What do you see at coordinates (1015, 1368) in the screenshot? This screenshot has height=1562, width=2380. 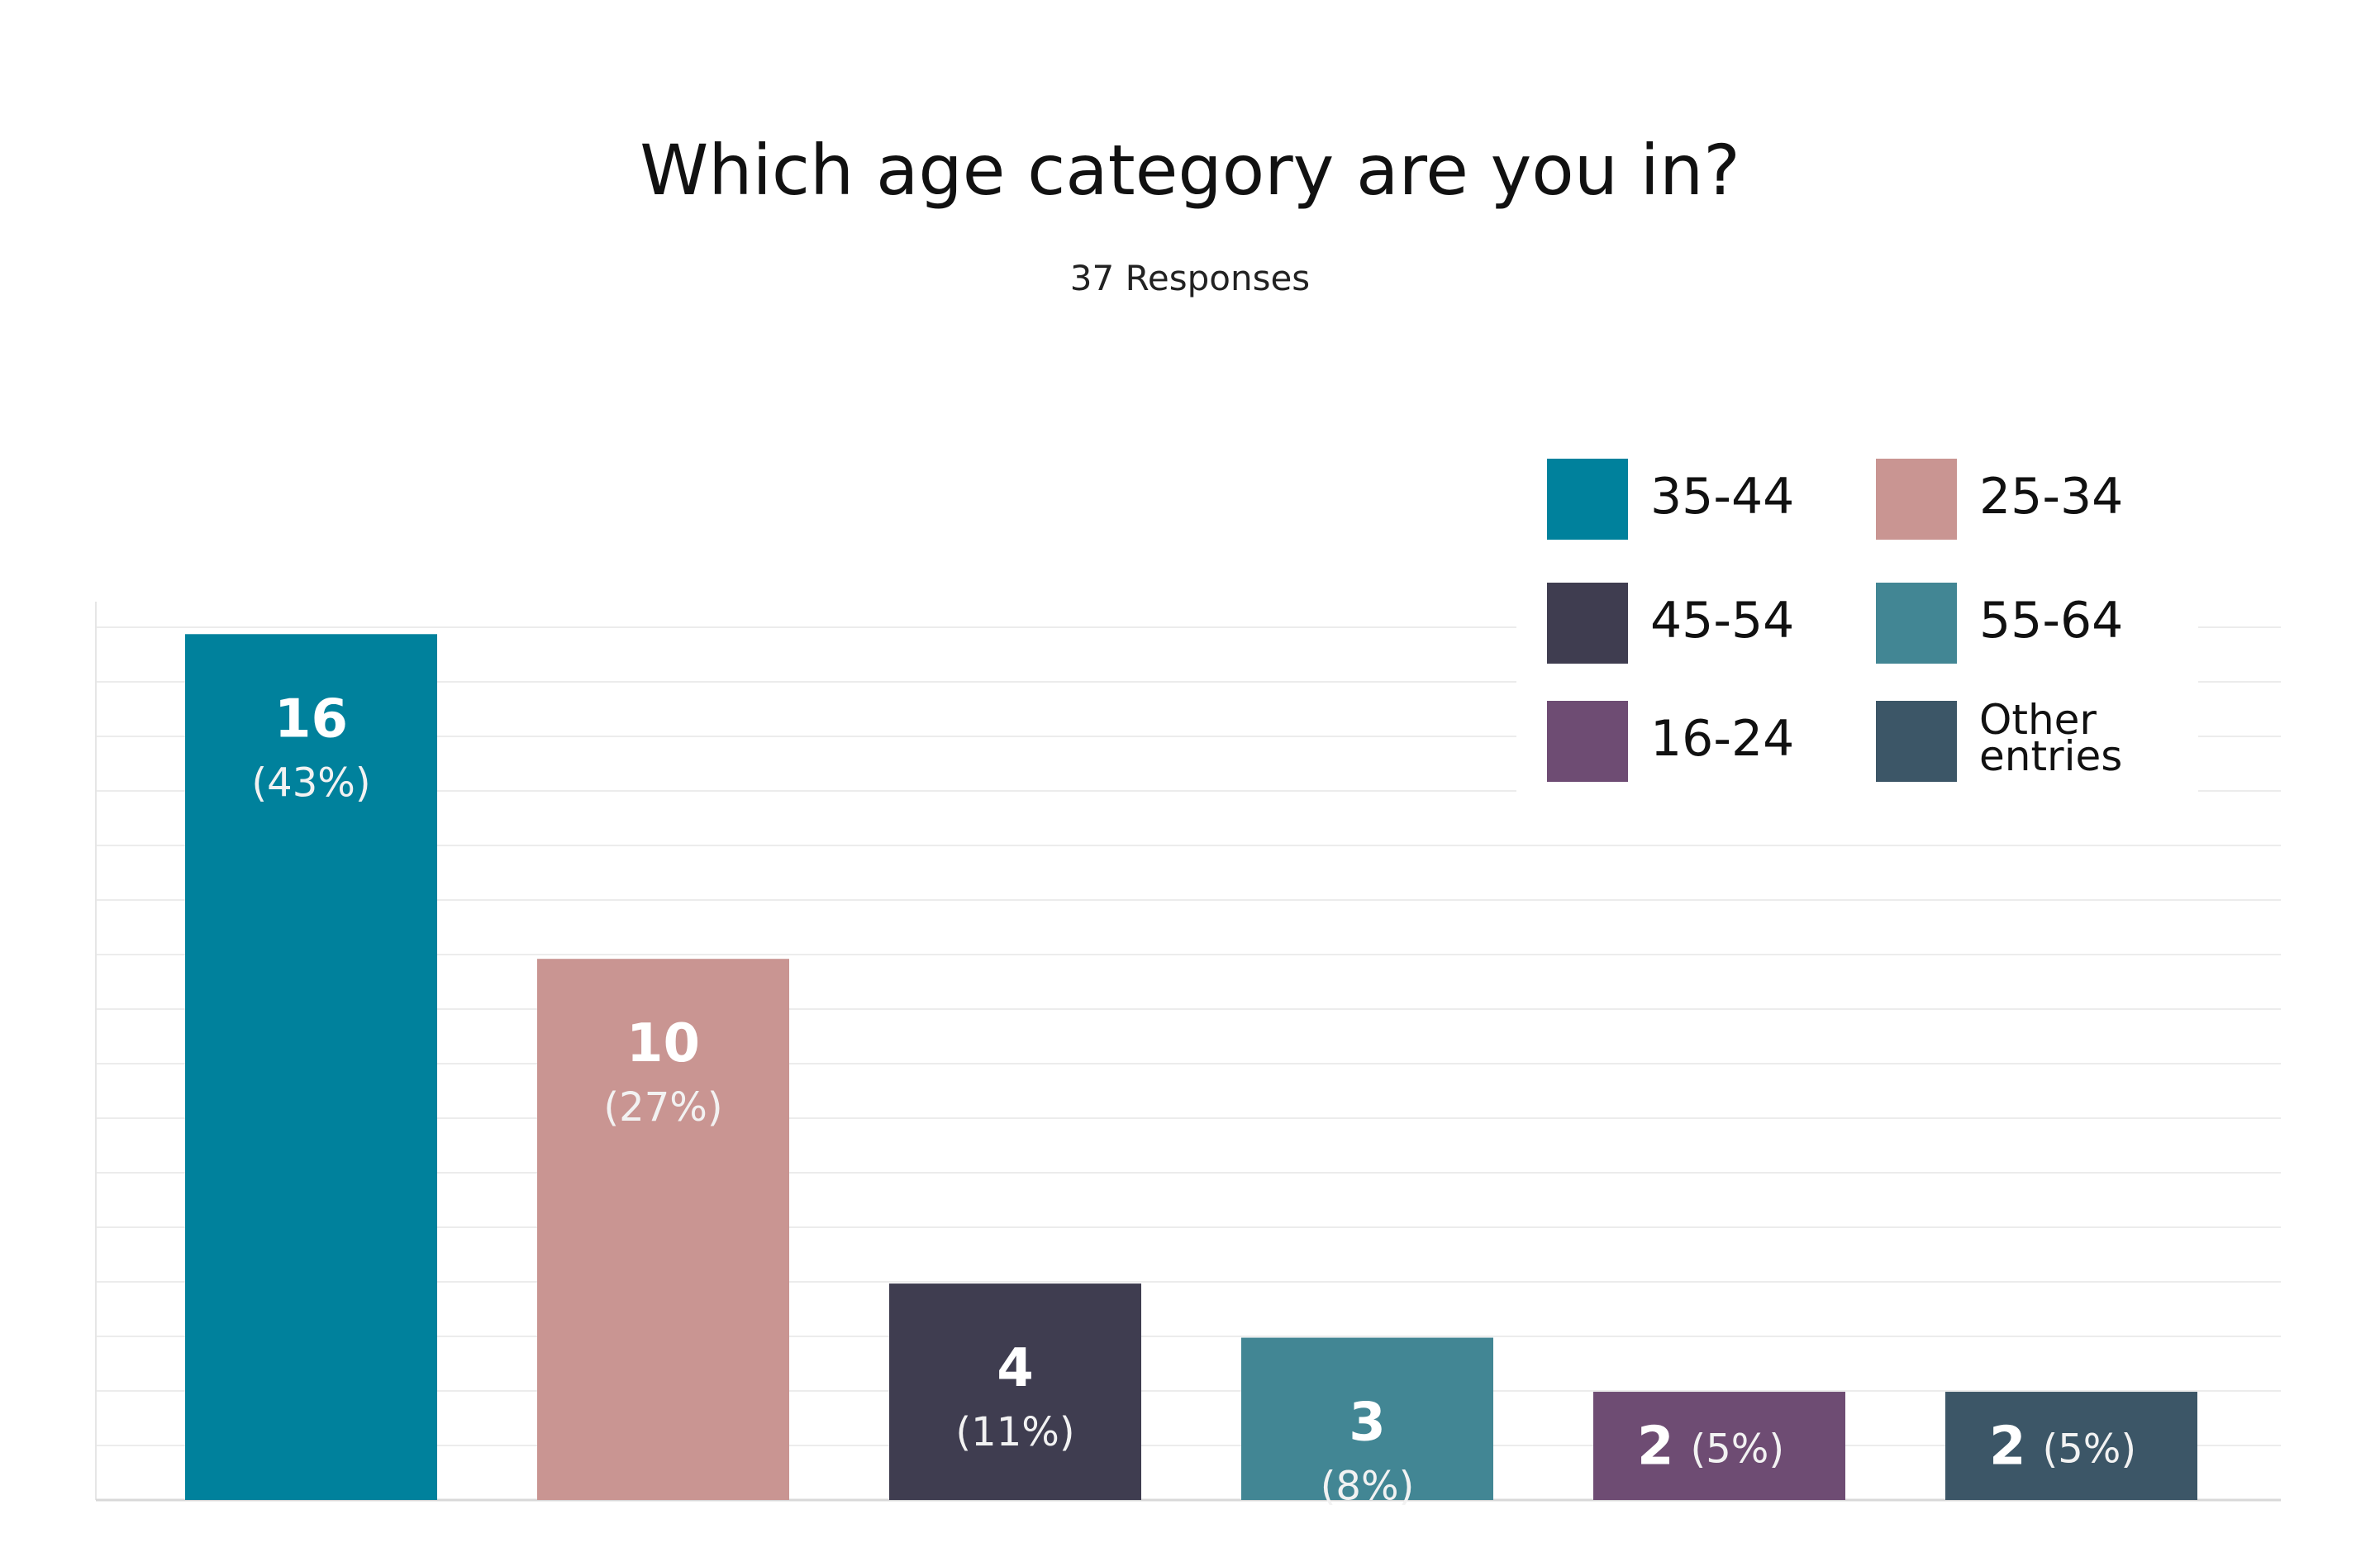 I see `bar-value-label-2: 4` at bounding box center [1015, 1368].